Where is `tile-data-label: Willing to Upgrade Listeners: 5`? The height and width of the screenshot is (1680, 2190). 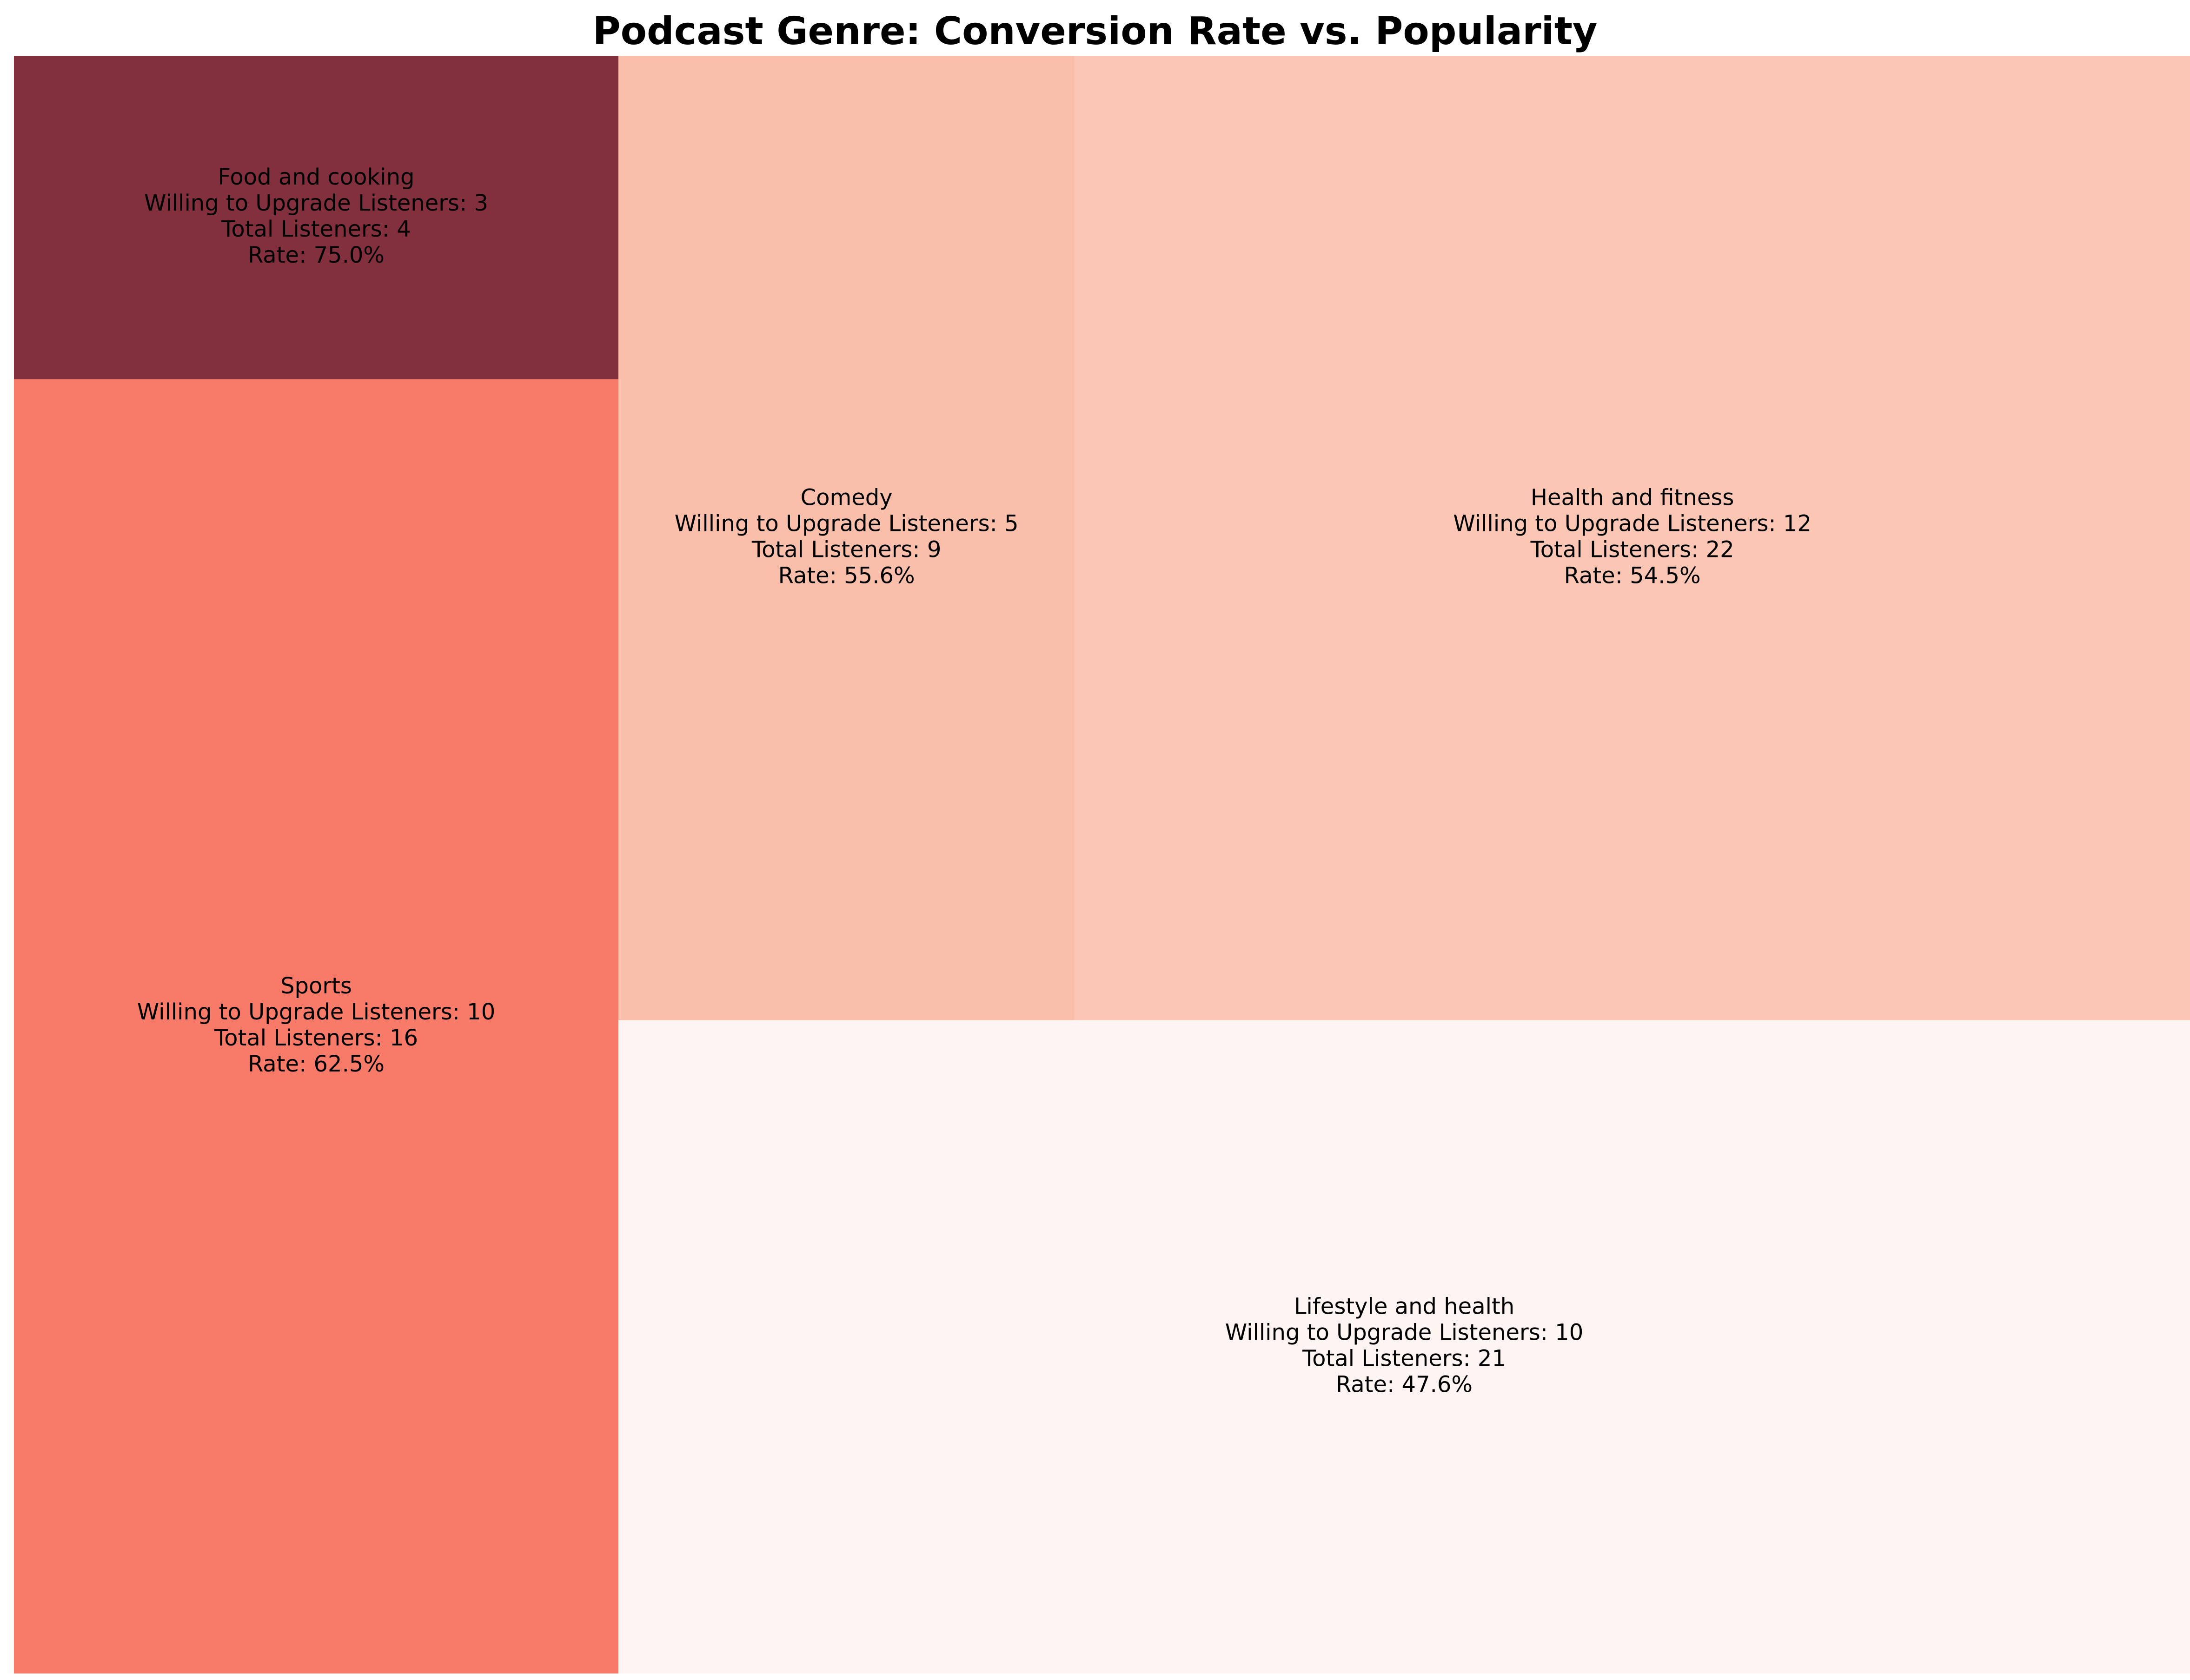 tile-data-label: Willing to Upgrade Listeners: 5 is located at coordinates (847, 523).